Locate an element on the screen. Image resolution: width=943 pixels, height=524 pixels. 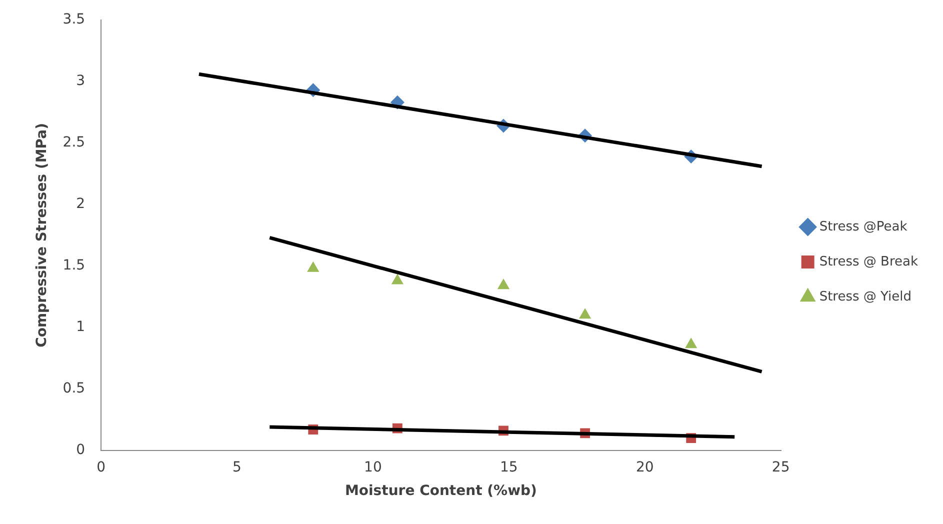
legend-label: Stress @Peak is located at coordinates (863, 226).